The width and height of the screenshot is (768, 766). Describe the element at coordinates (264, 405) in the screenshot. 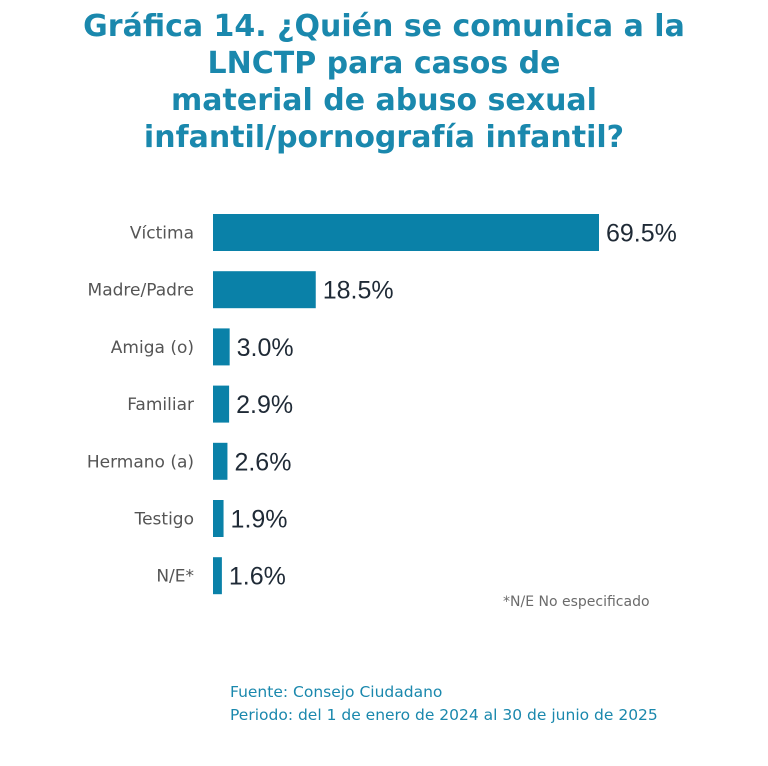

I see `value-label-3: 2.9%` at that location.